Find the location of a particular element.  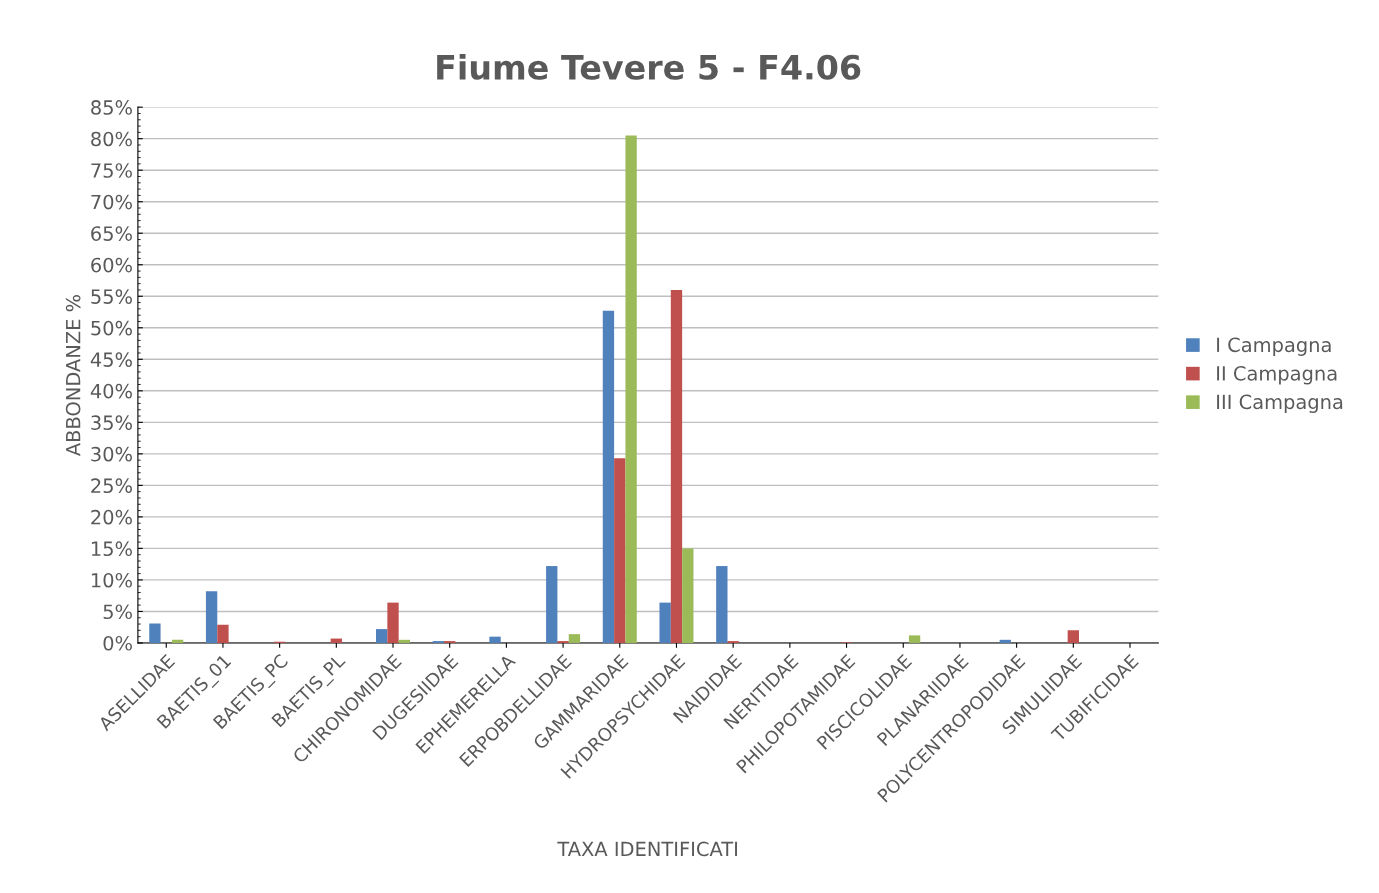

y-tick-label: 40% is located at coordinates (111, 391).